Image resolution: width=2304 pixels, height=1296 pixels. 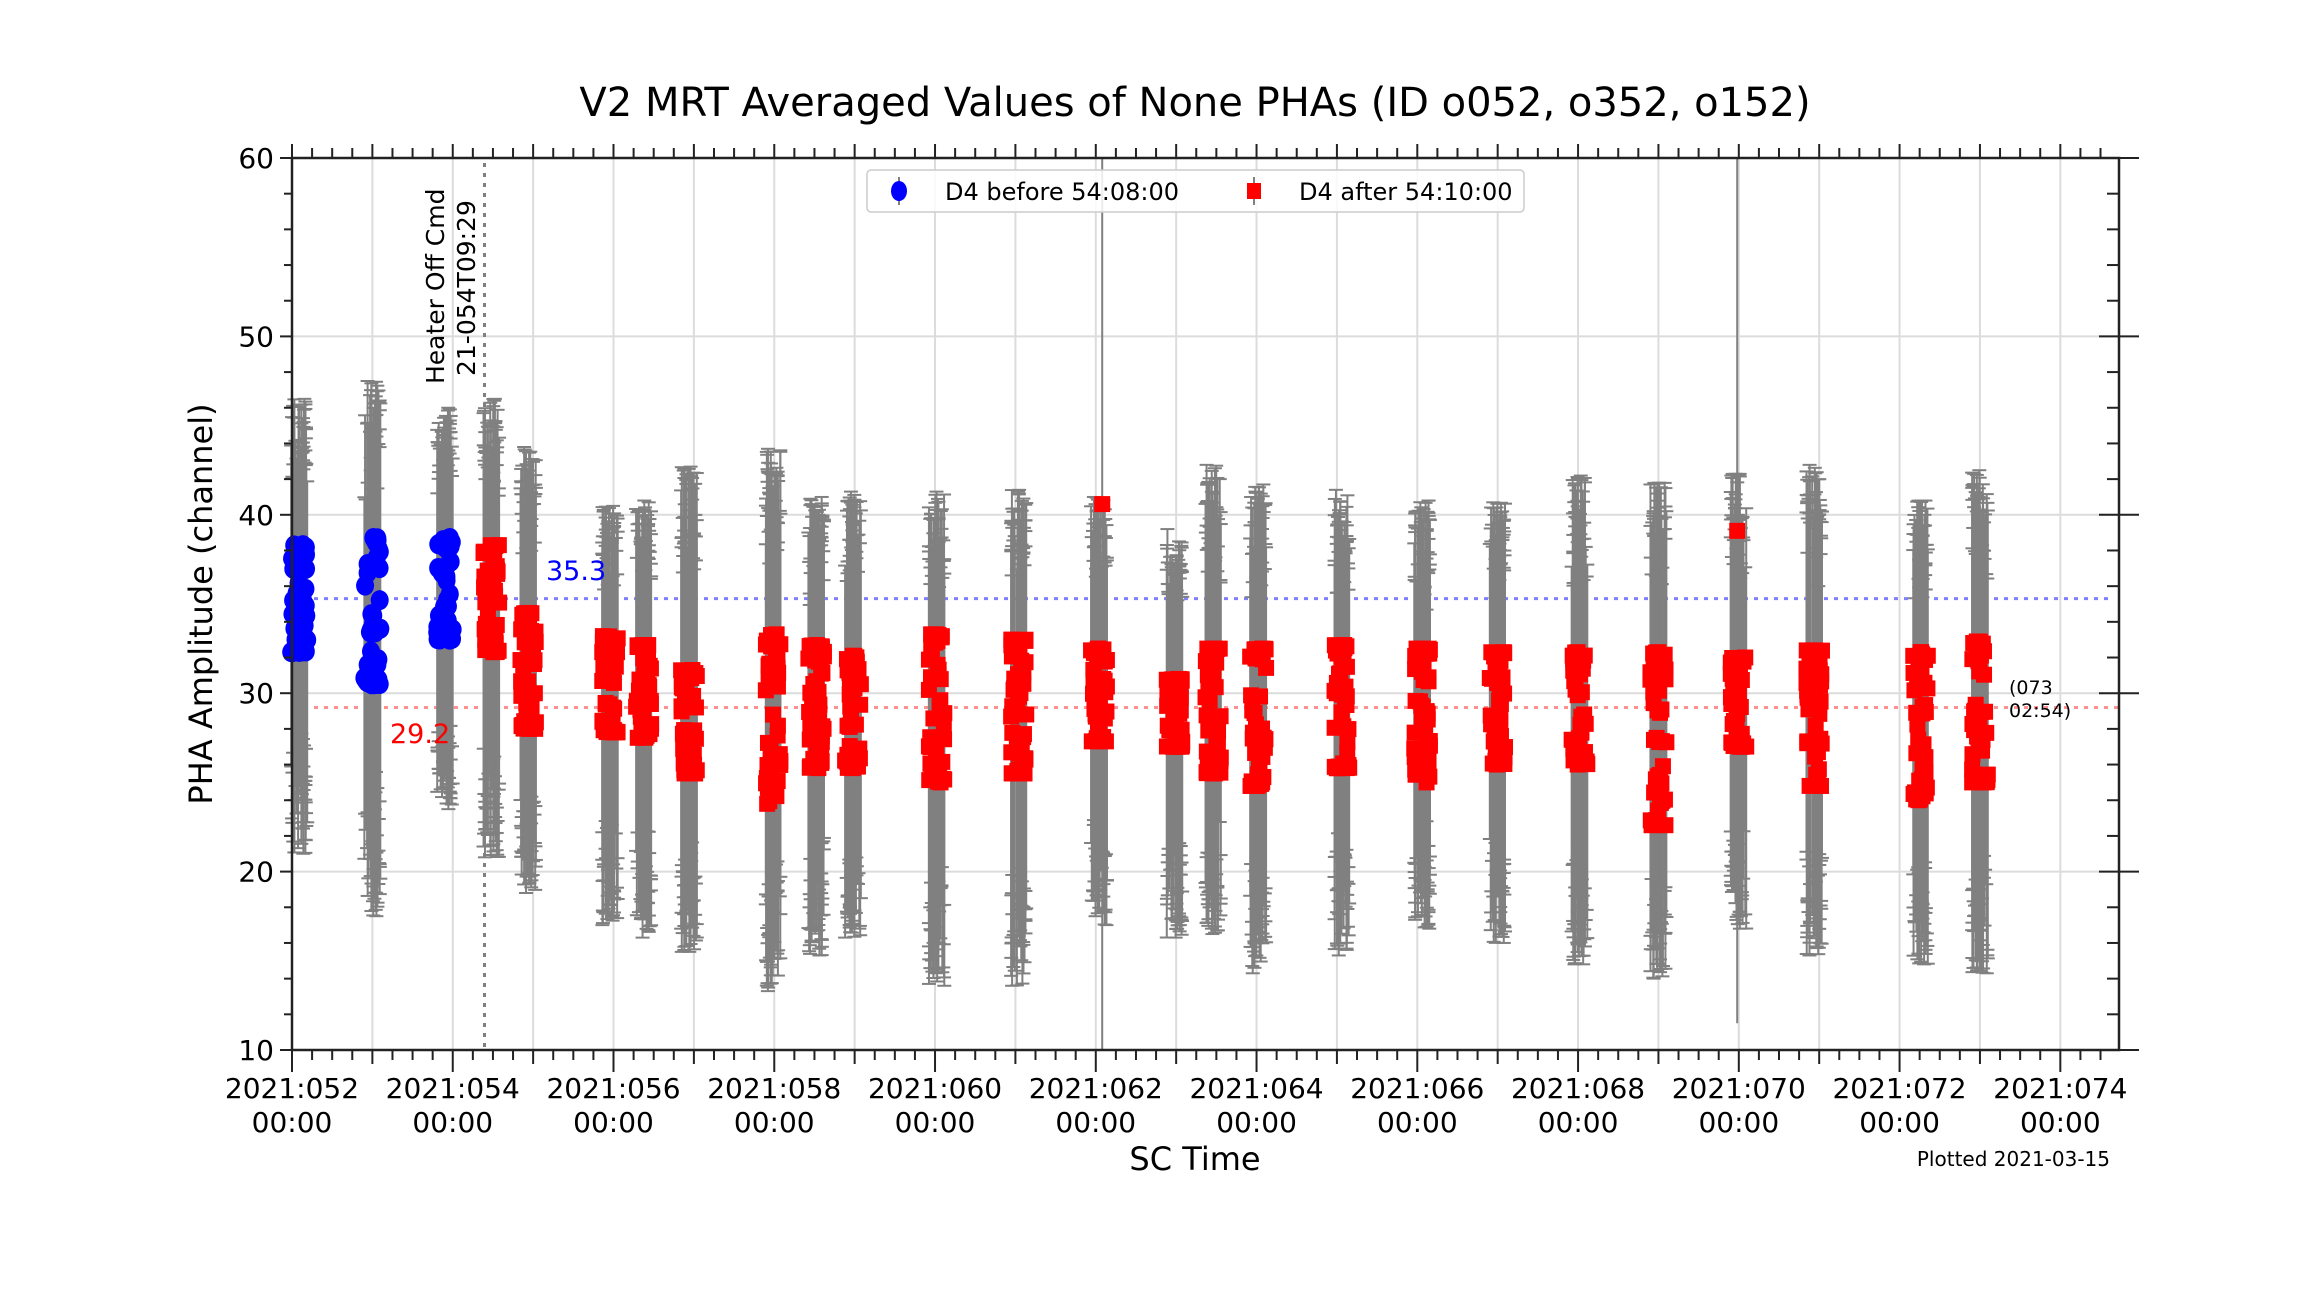 I want to click on y-tick-label: 40, so click(x=256, y=515).